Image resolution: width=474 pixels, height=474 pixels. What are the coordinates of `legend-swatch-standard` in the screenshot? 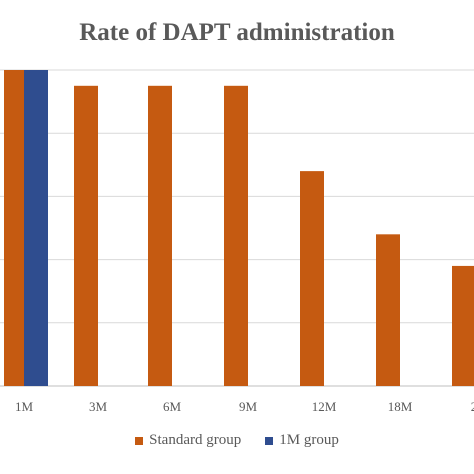 It's located at (139, 440).